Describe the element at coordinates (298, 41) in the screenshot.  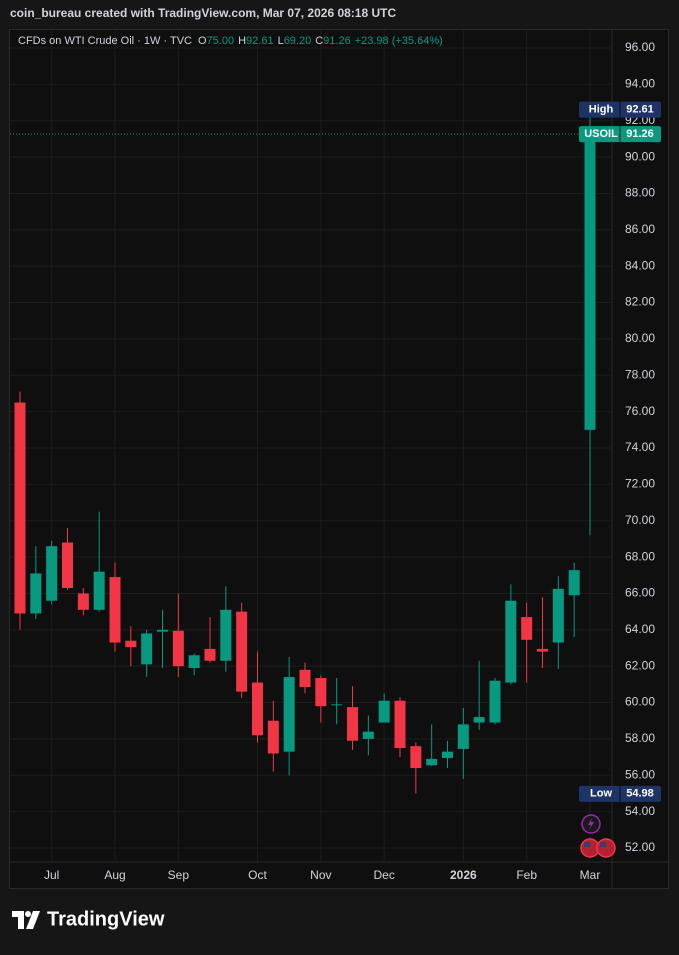
I see `legend-item: 69.20` at that location.